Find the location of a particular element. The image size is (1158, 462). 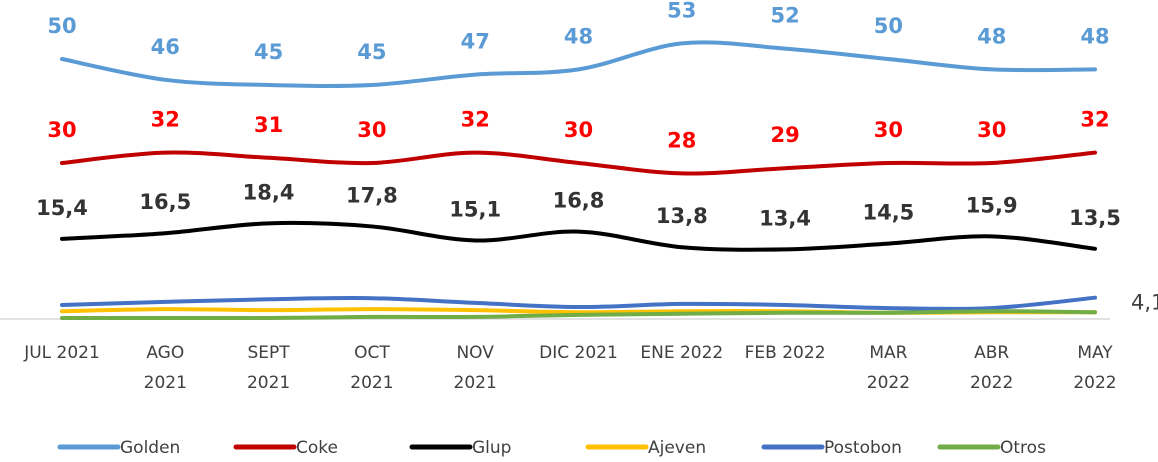

x-tick-label: FEB 2022 is located at coordinates (785, 353).